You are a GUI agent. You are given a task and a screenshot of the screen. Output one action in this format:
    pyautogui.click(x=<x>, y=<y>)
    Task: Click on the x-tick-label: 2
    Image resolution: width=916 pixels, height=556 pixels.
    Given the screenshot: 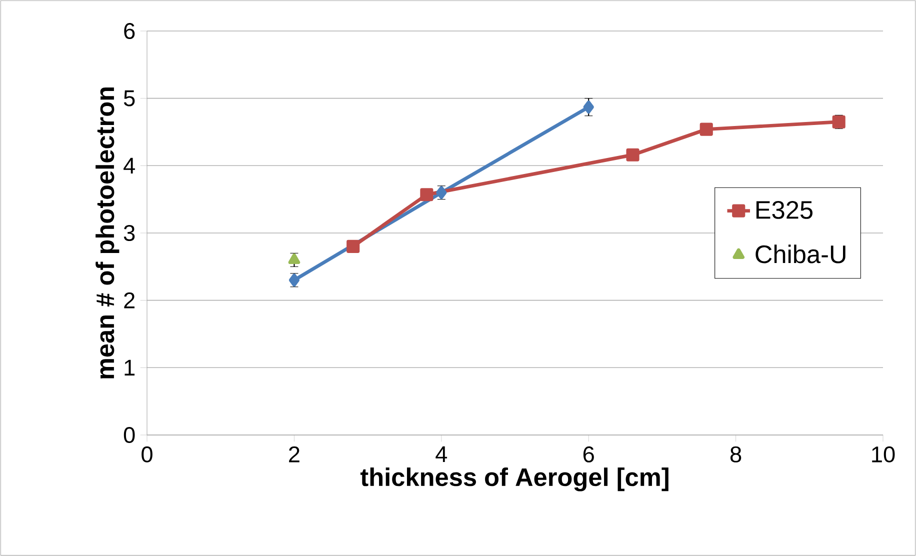 What is the action you would take?
    pyautogui.click(x=294, y=454)
    